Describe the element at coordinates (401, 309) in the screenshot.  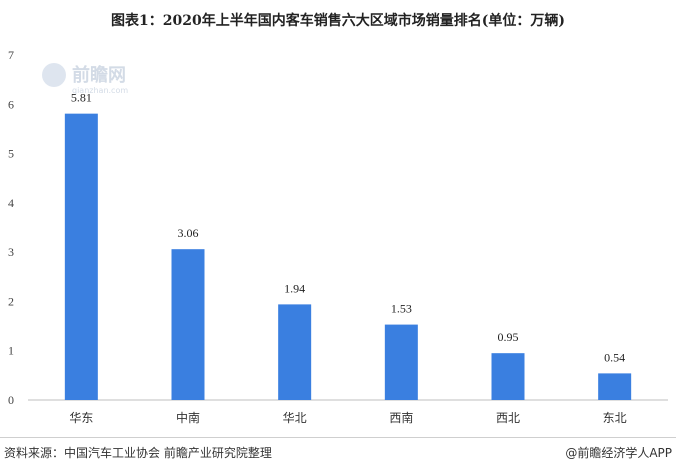
I see `data-label: 1.53` at that location.